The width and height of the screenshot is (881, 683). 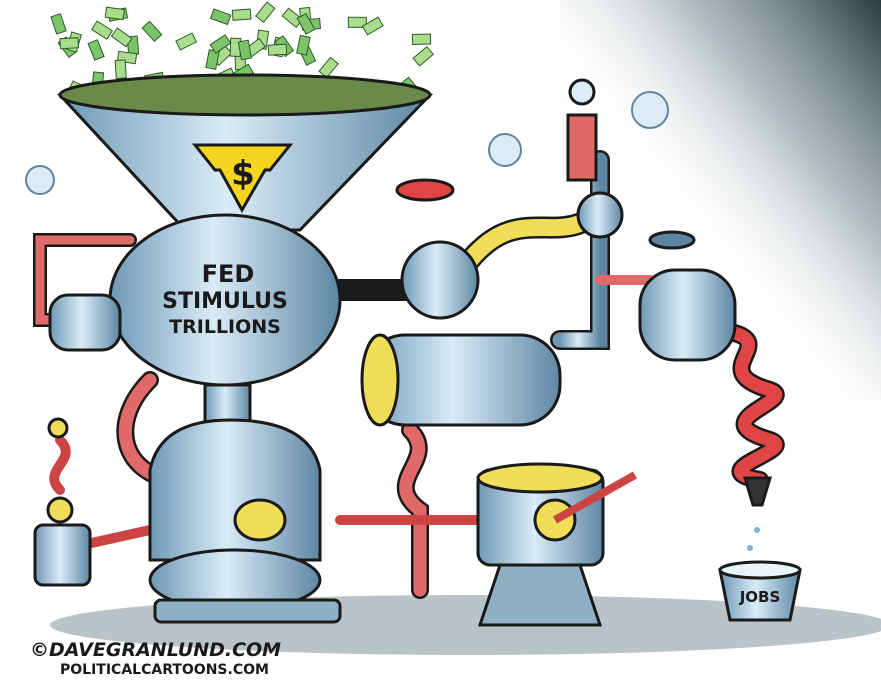 I want to click on valve-box, so click(x=85, y=322).